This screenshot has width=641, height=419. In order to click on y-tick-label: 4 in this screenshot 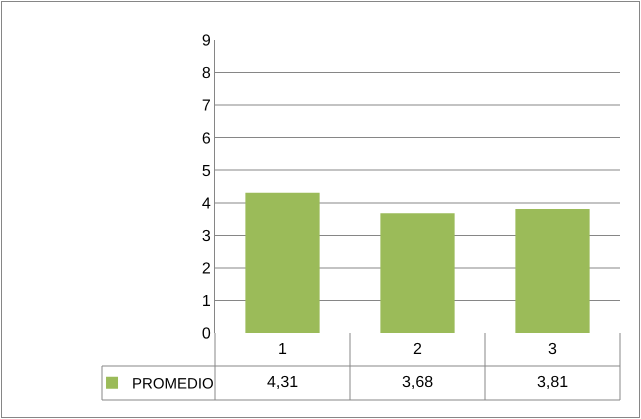, I will do `click(206, 203)`.